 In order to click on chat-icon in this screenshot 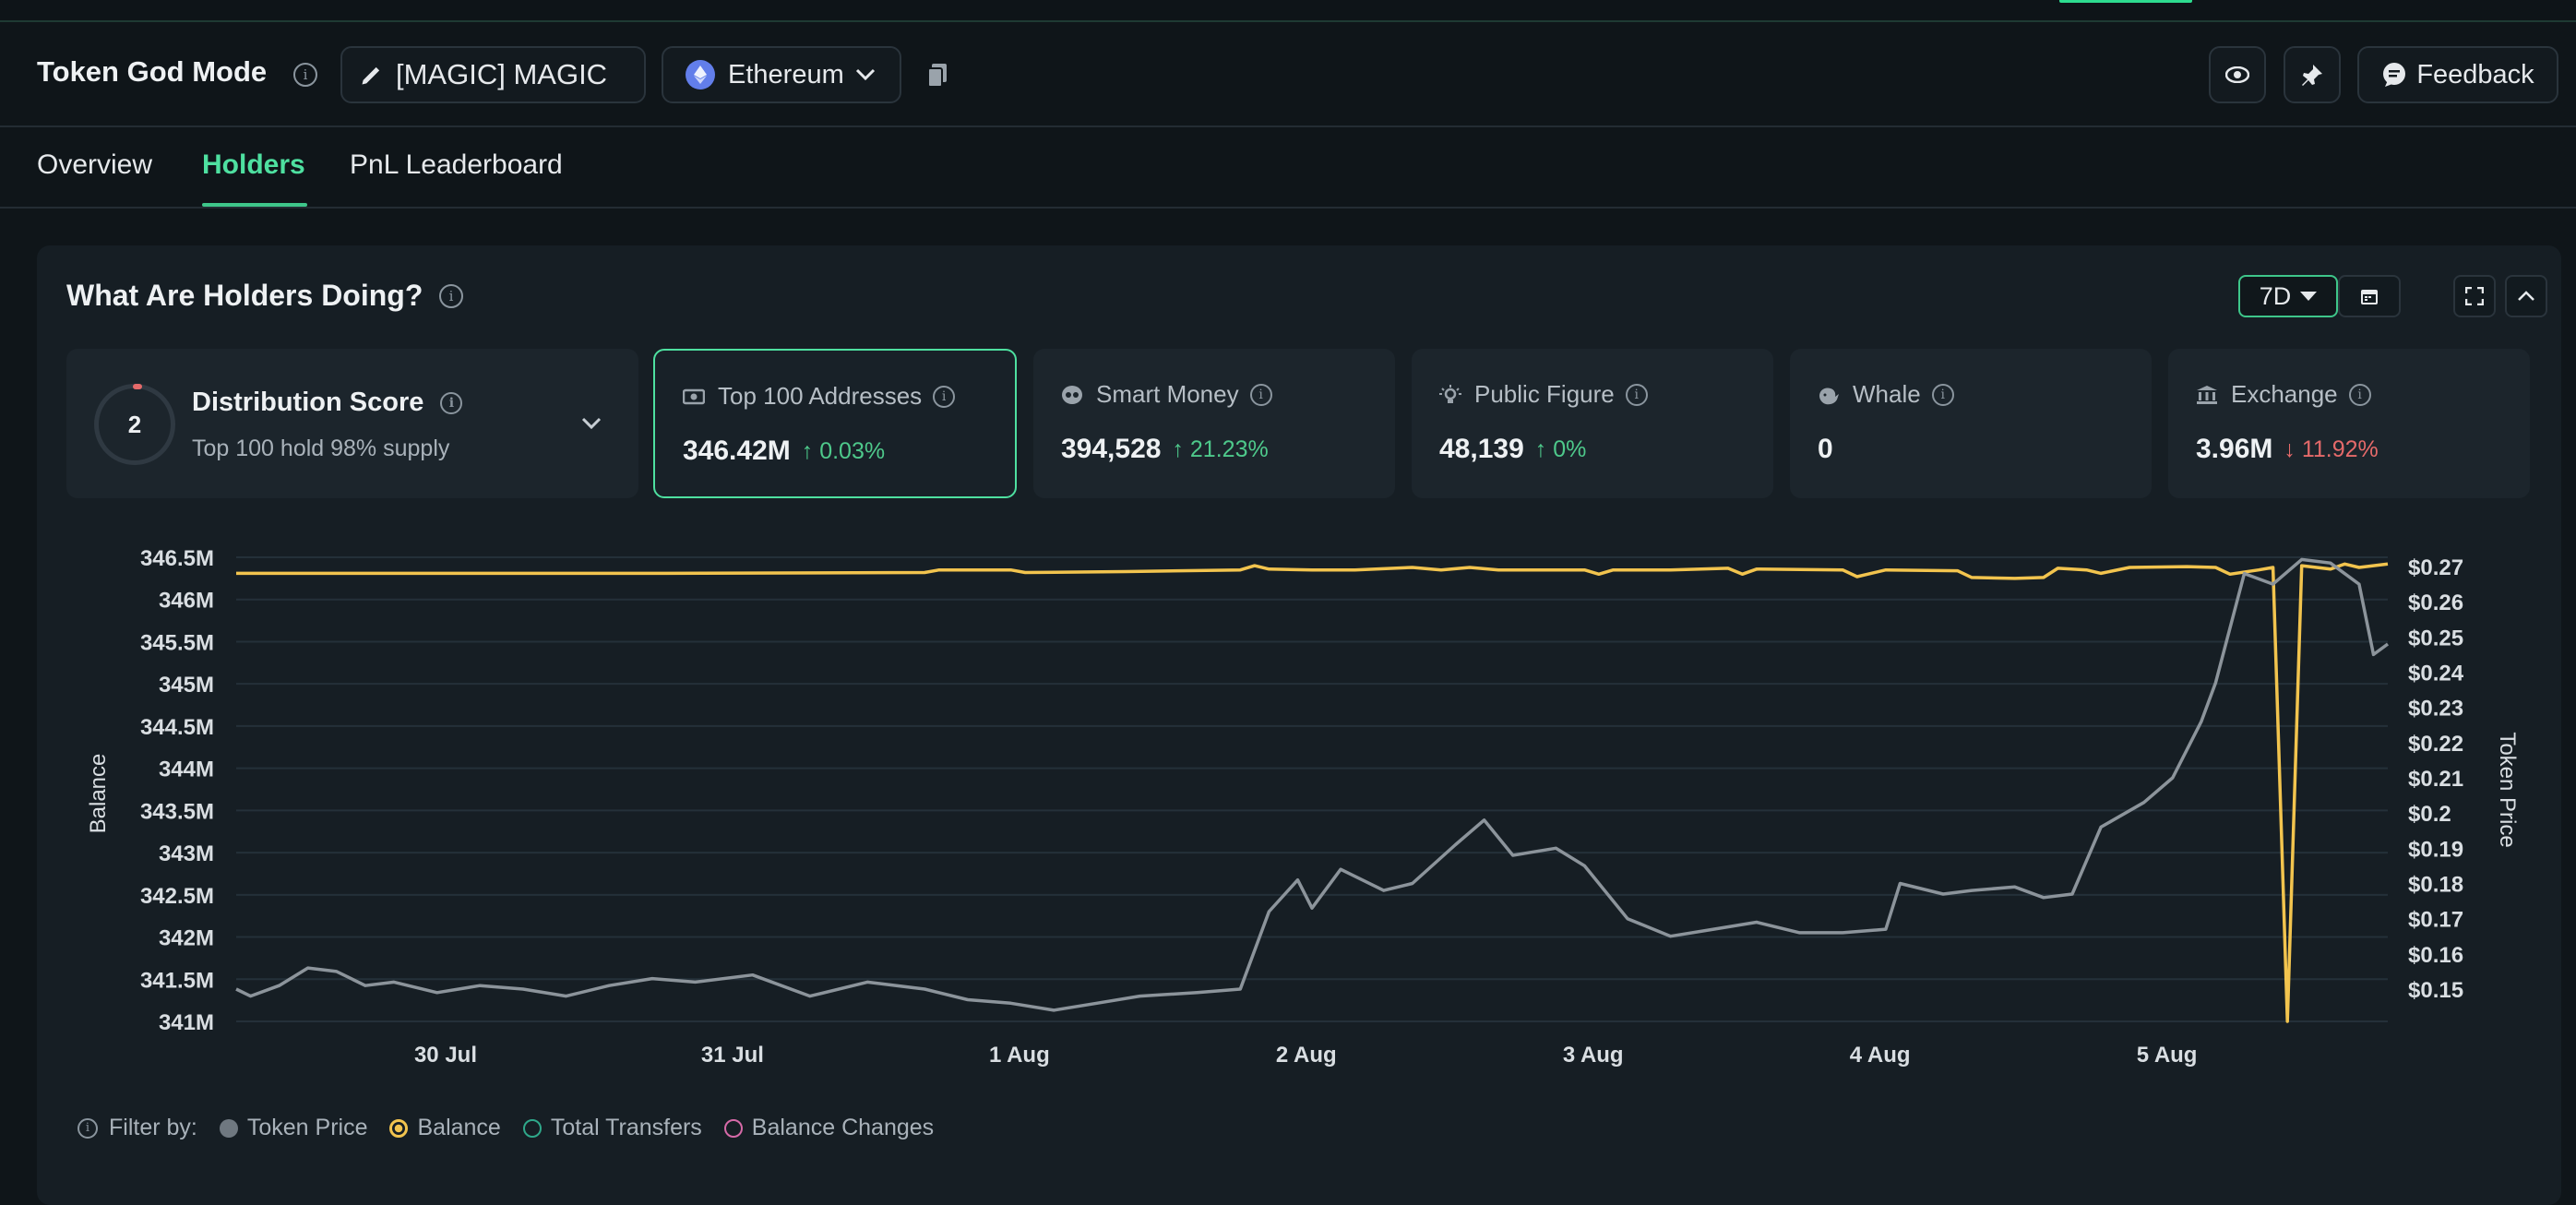, I will do `click(2394, 75)`.